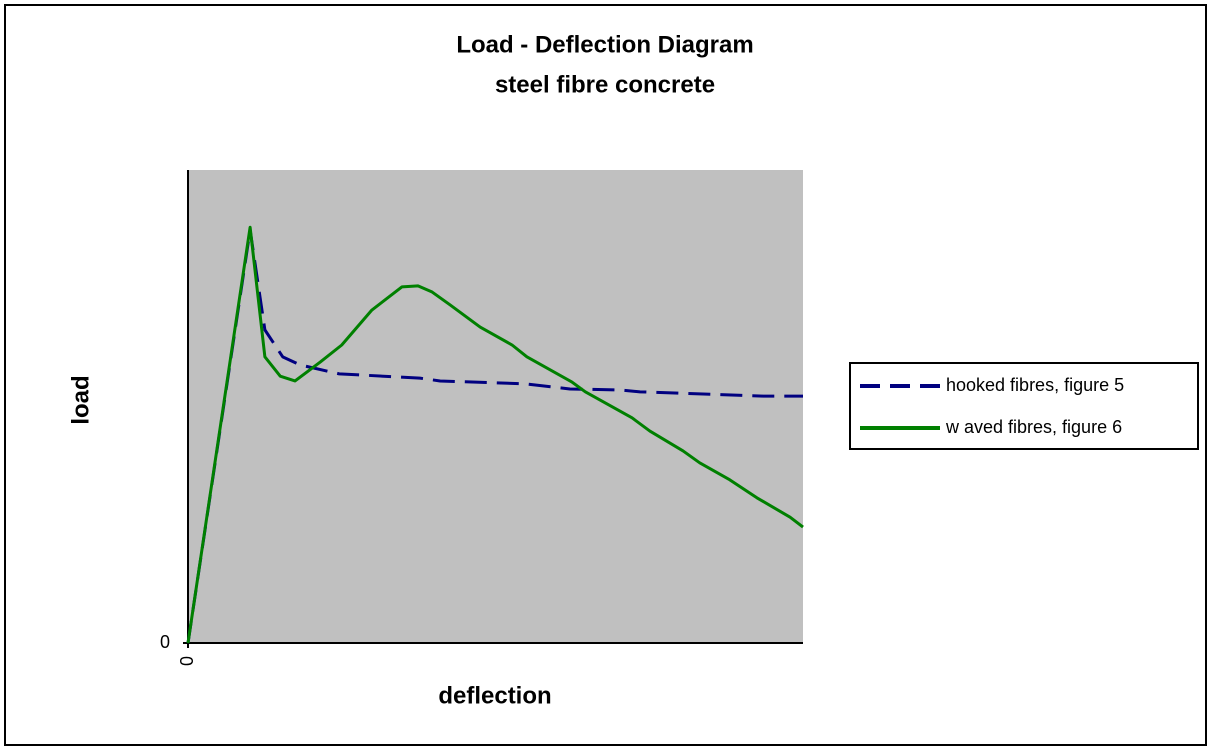 The image size is (1212, 752). Describe the element at coordinates (80, 399) in the screenshot. I see `y-axis-label: load` at that location.